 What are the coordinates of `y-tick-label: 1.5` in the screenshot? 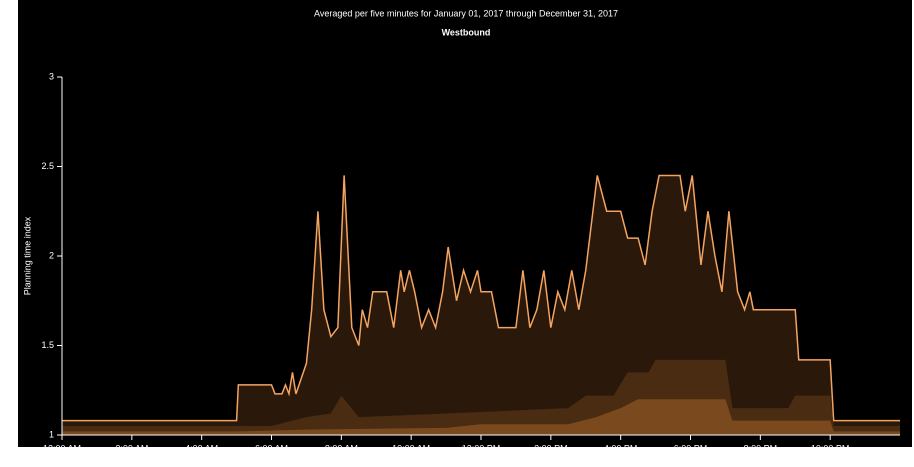 It's located at (47, 345).